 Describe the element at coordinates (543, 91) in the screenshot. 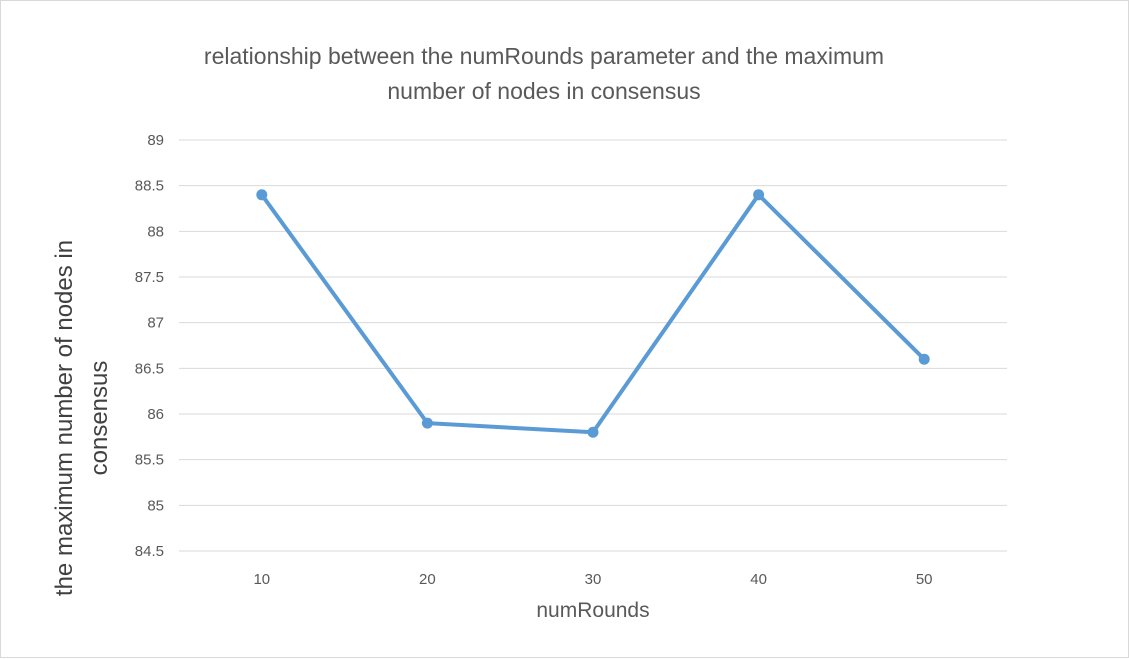

I see `chart-title-line-2: number of nodes in consensus` at that location.